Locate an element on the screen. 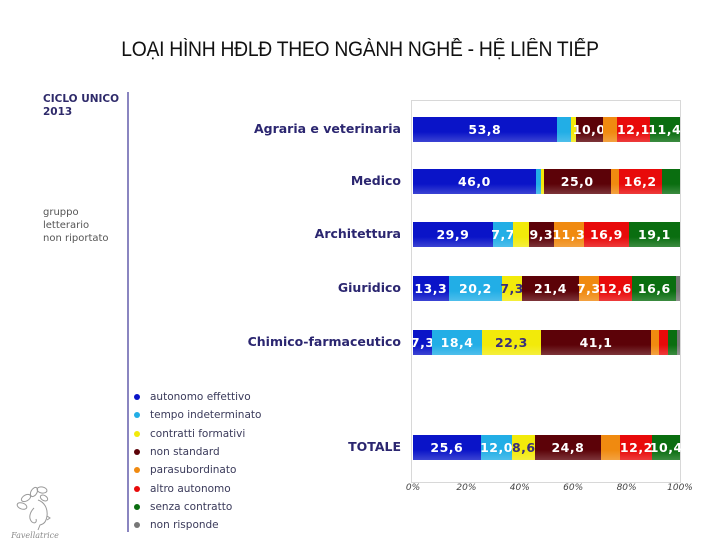 The image size is (720, 540). bar-segment: 8,6 is located at coordinates (524, 447).